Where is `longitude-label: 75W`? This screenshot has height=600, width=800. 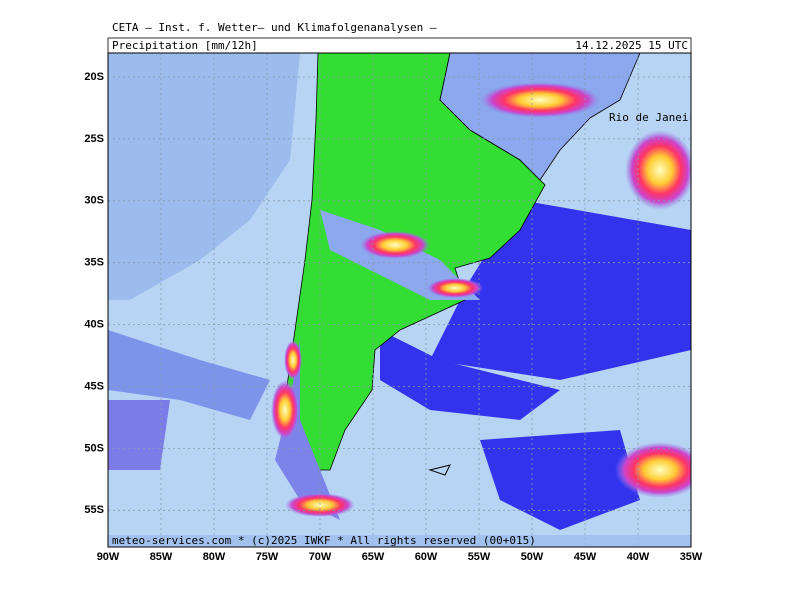 longitude-label: 75W is located at coordinates (267, 557).